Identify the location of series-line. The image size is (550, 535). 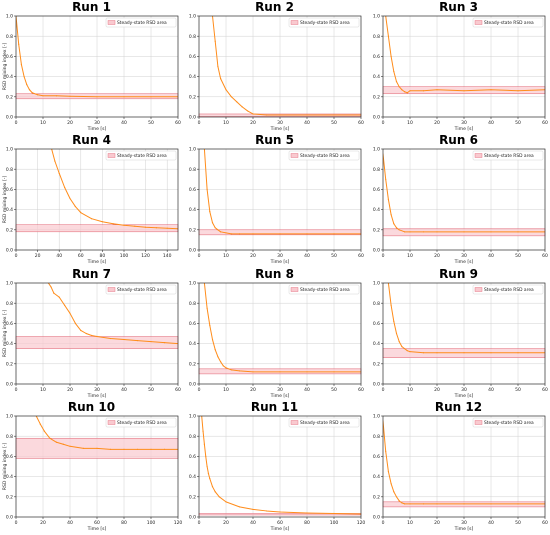
(282, 328).